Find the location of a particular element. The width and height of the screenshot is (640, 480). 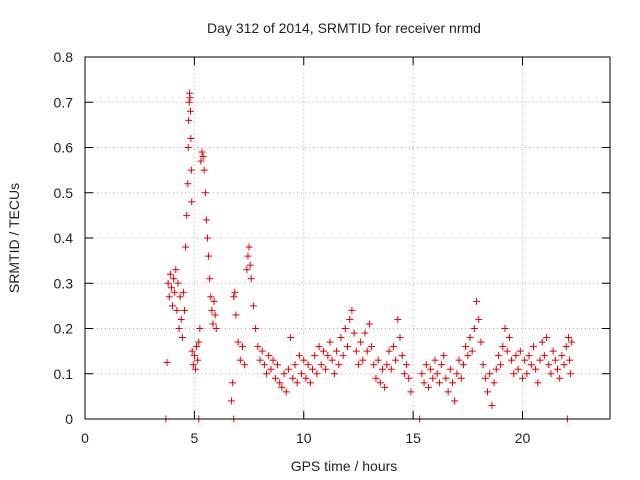

x-tick-label: 0 is located at coordinates (85, 438).